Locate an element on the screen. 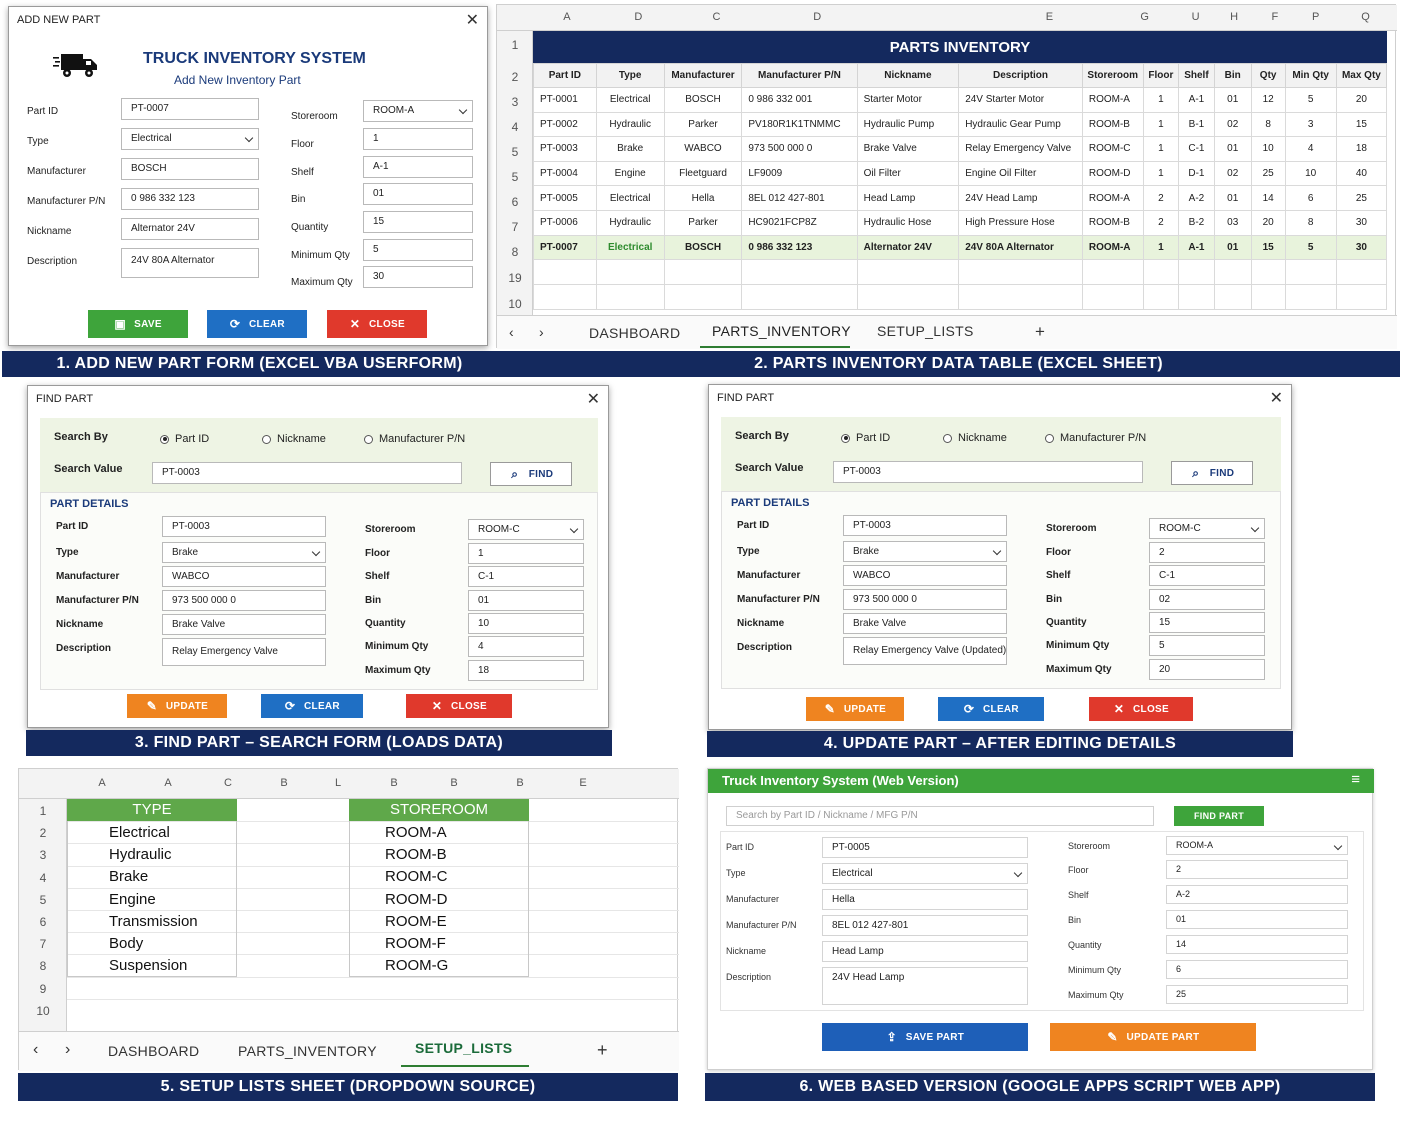 The image size is (1402, 1122). table-cell: 01 is located at coordinates (1232, 149).